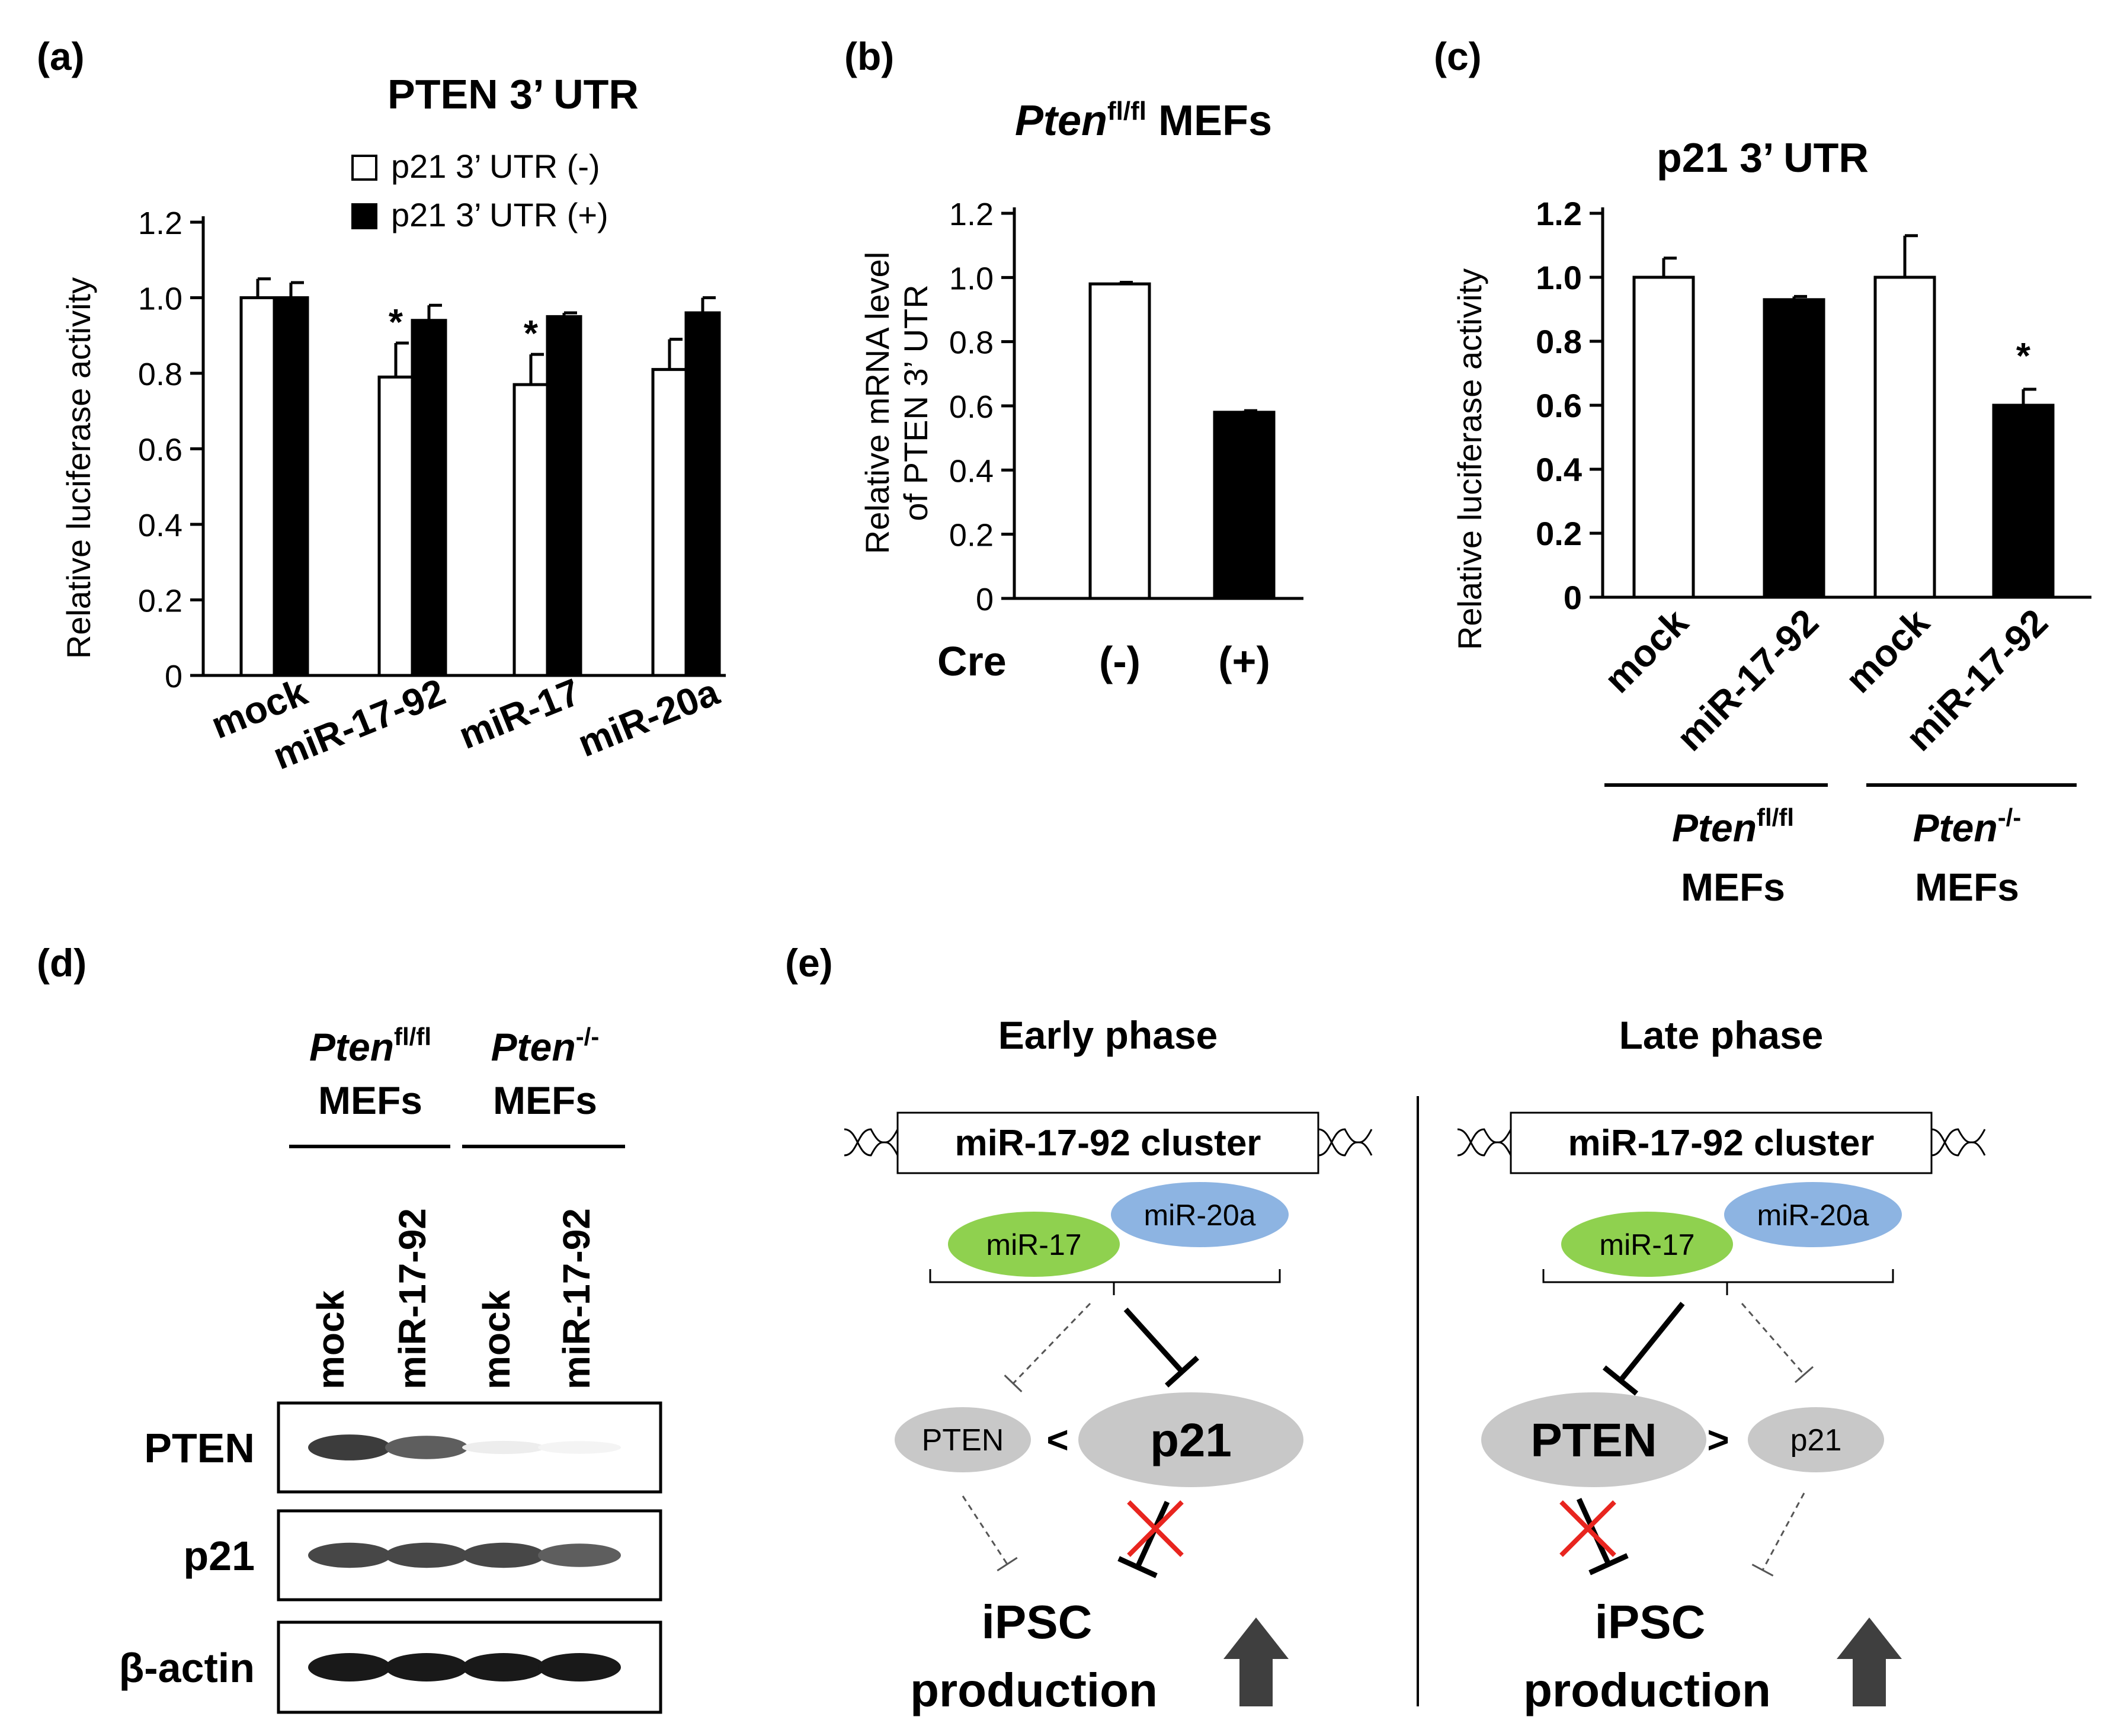 This screenshot has height=1736, width=2127. Describe the element at coordinates (1747, 680) in the screenshot. I see `chart-c-x-label: miR-17-92` at that location.